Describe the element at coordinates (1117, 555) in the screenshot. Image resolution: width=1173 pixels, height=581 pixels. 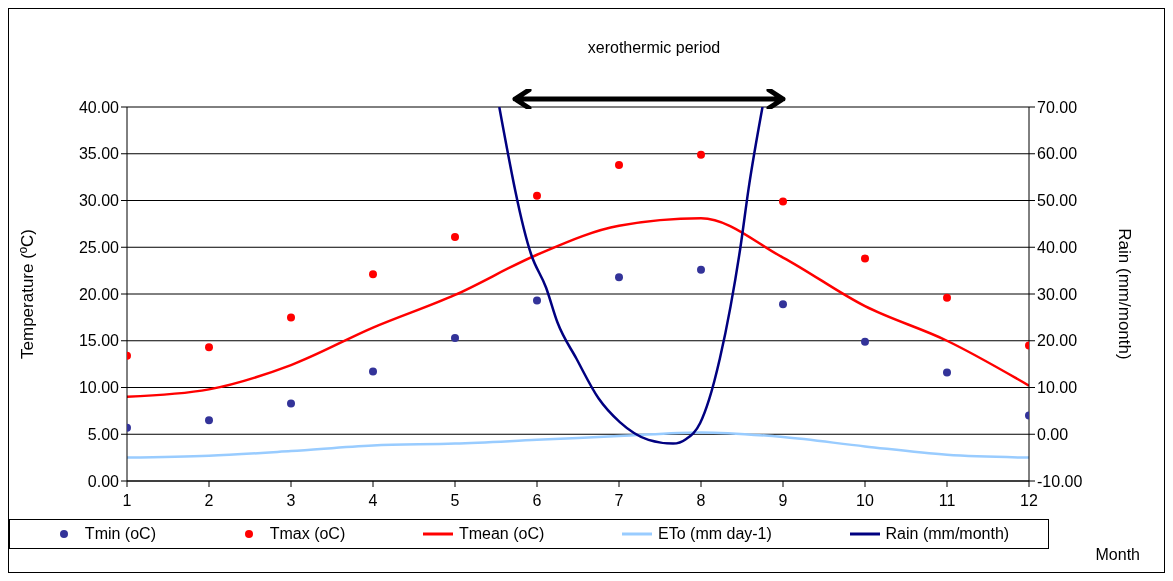
I see `x-axis-title: Month` at that location.